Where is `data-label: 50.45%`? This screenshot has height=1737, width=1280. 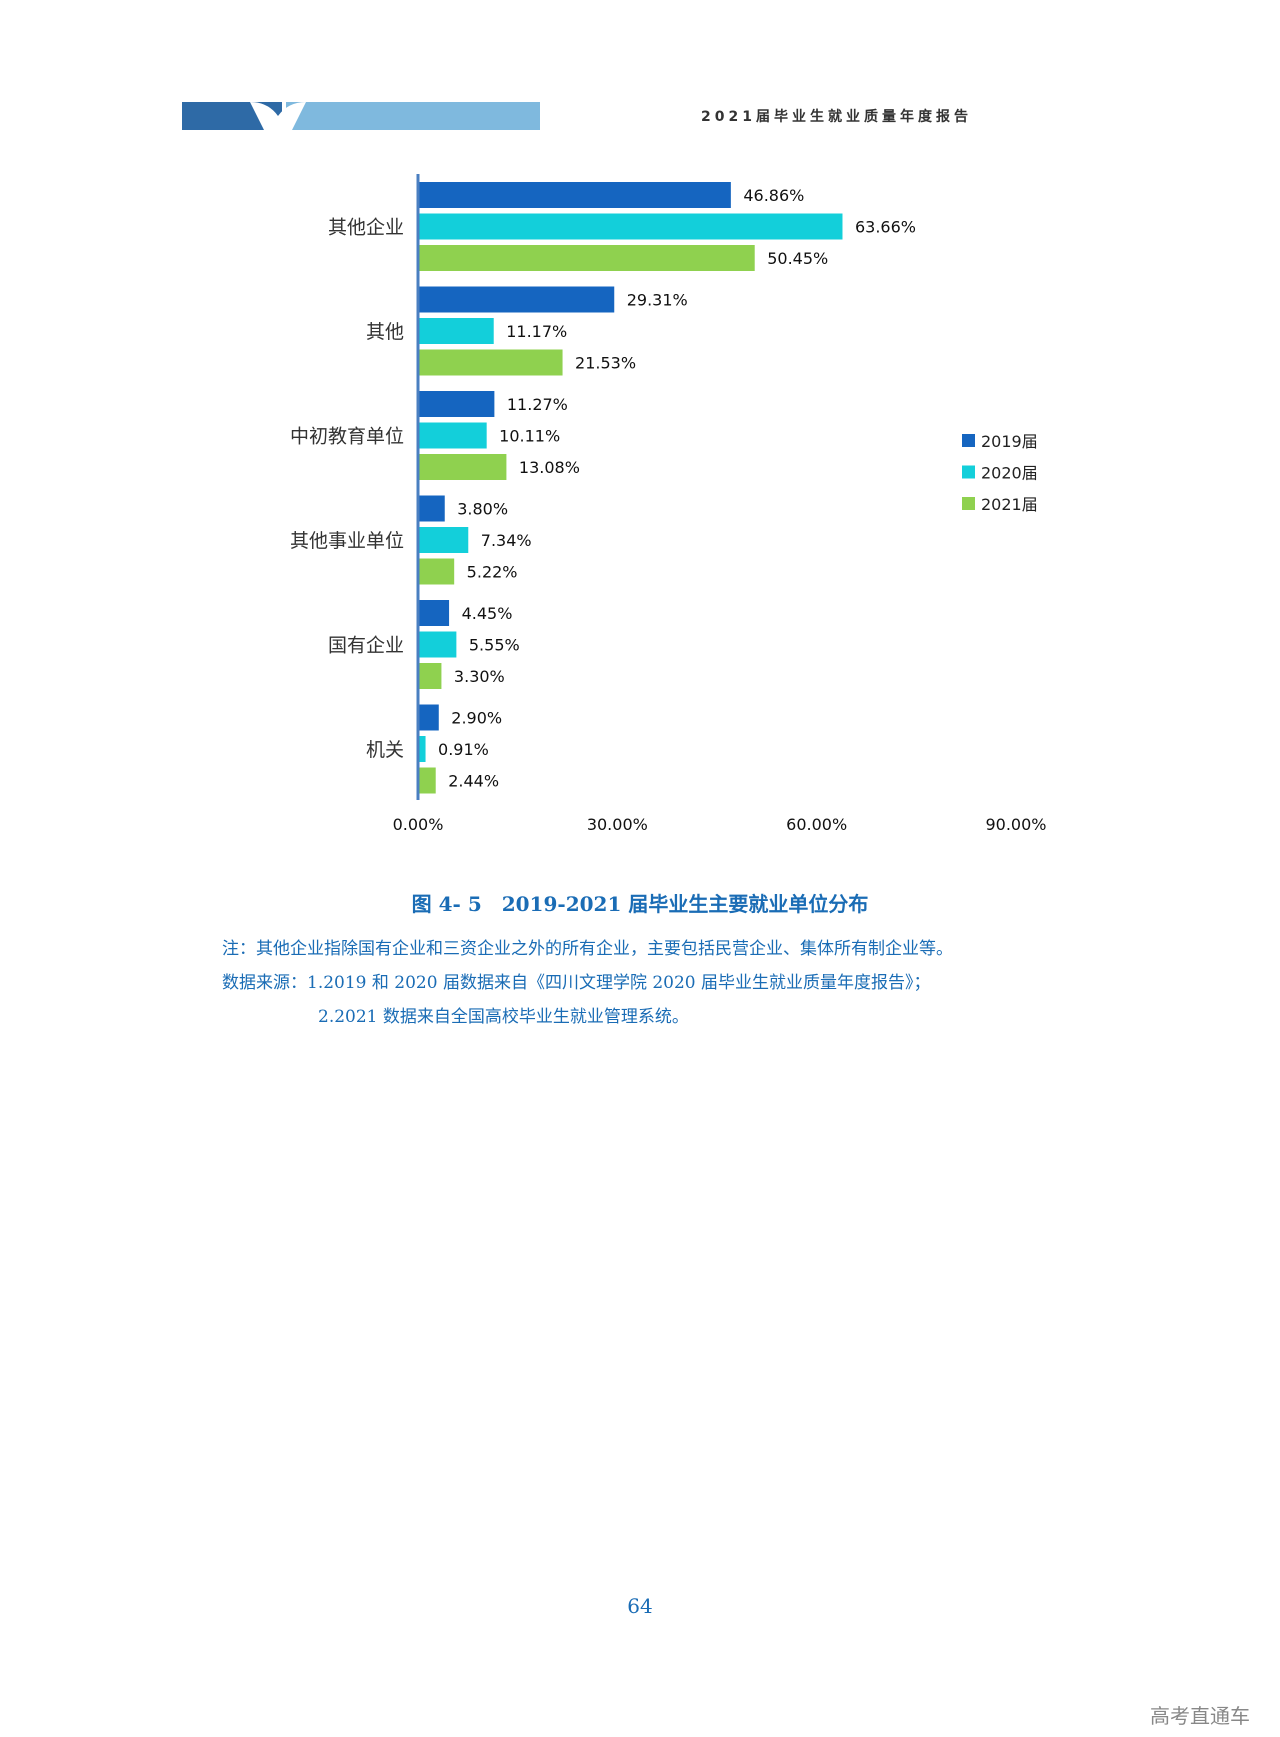 data-label: 50.45% is located at coordinates (797, 258).